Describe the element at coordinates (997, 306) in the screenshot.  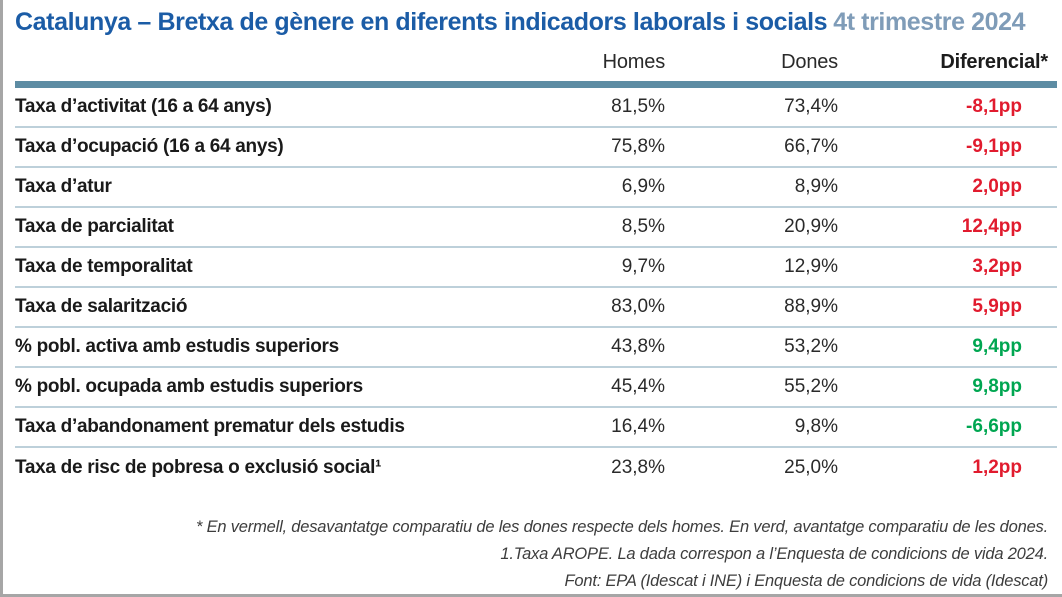
I see `diferencial-value: 5,9pp` at that location.